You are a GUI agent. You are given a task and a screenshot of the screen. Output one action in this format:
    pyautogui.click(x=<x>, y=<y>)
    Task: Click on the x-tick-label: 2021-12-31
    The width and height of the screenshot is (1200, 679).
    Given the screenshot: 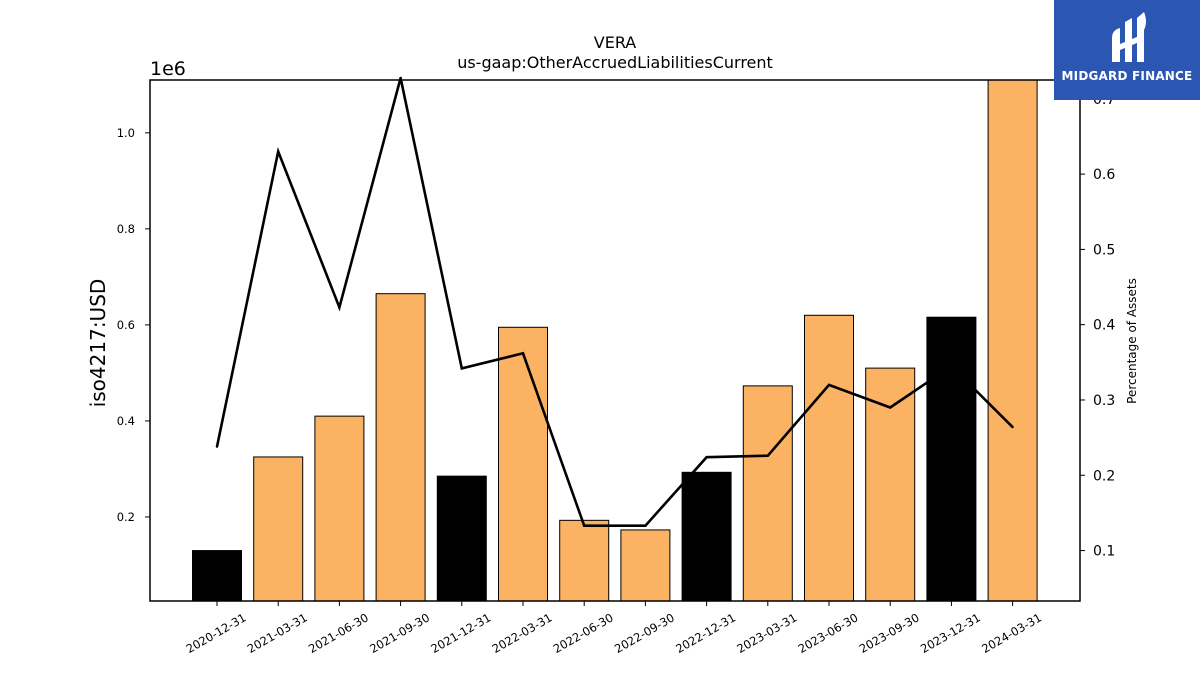 What is the action you would take?
    pyautogui.click(x=460, y=633)
    